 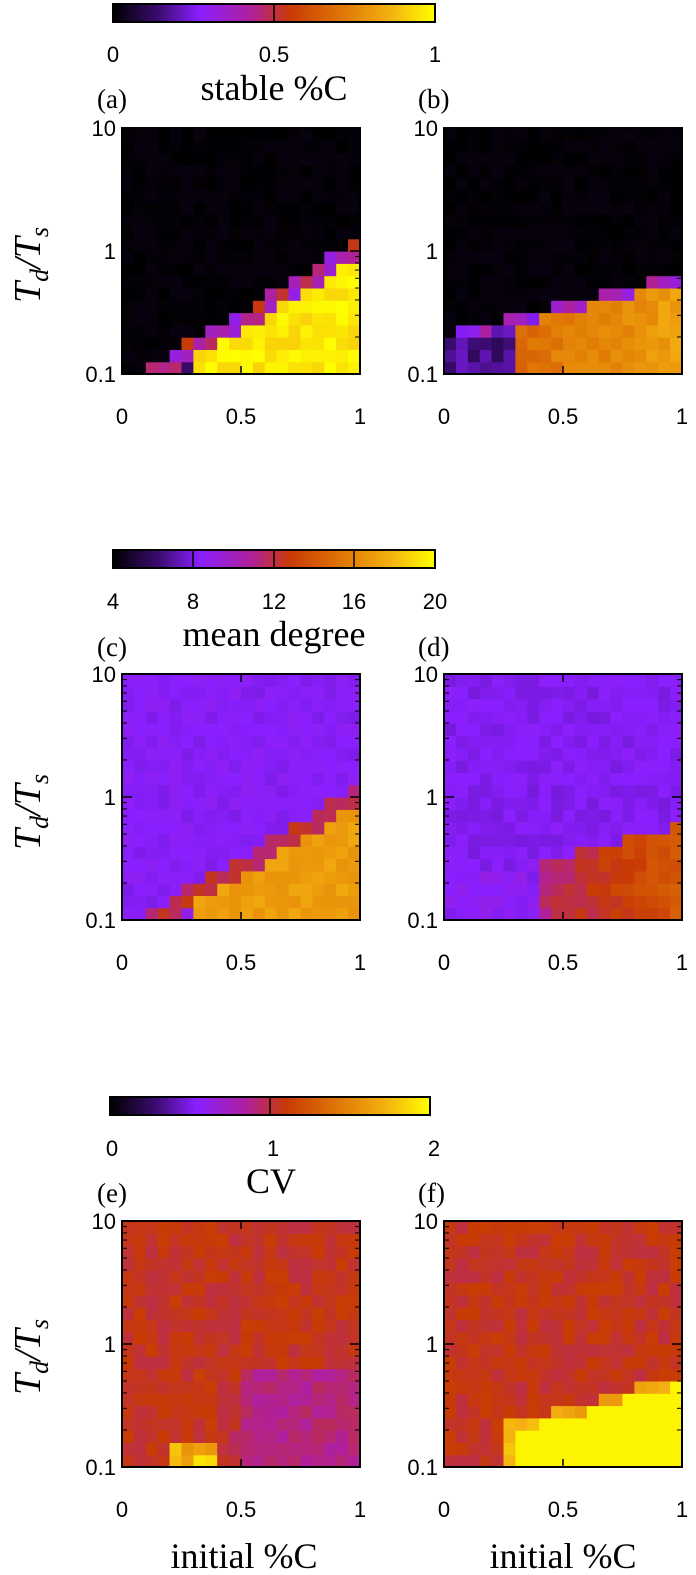 What do you see at coordinates (100, 920) in the screenshot?
I see `y-tick-label: 0.1` at bounding box center [100, 920].